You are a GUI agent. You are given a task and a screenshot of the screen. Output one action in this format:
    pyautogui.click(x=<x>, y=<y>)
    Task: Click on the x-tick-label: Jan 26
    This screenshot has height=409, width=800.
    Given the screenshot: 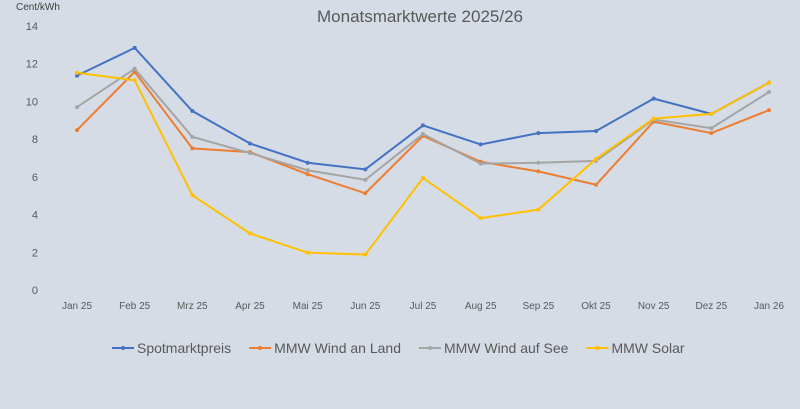 What is the action you would take?
    pyautogui.click(x=769, y=306)
    